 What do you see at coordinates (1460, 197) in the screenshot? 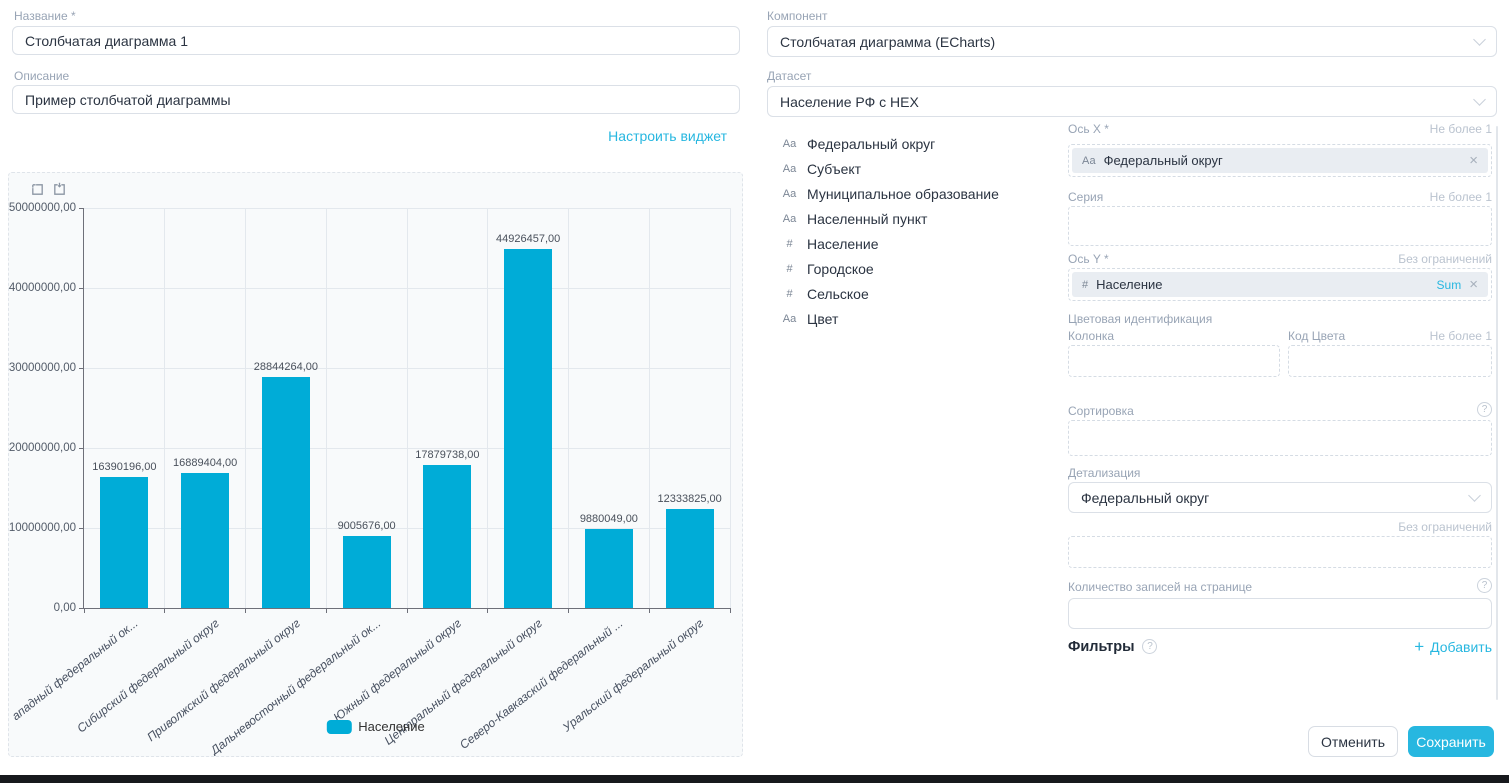
I see `series-limit: Не более 1` at bounding box center [1460, 197].